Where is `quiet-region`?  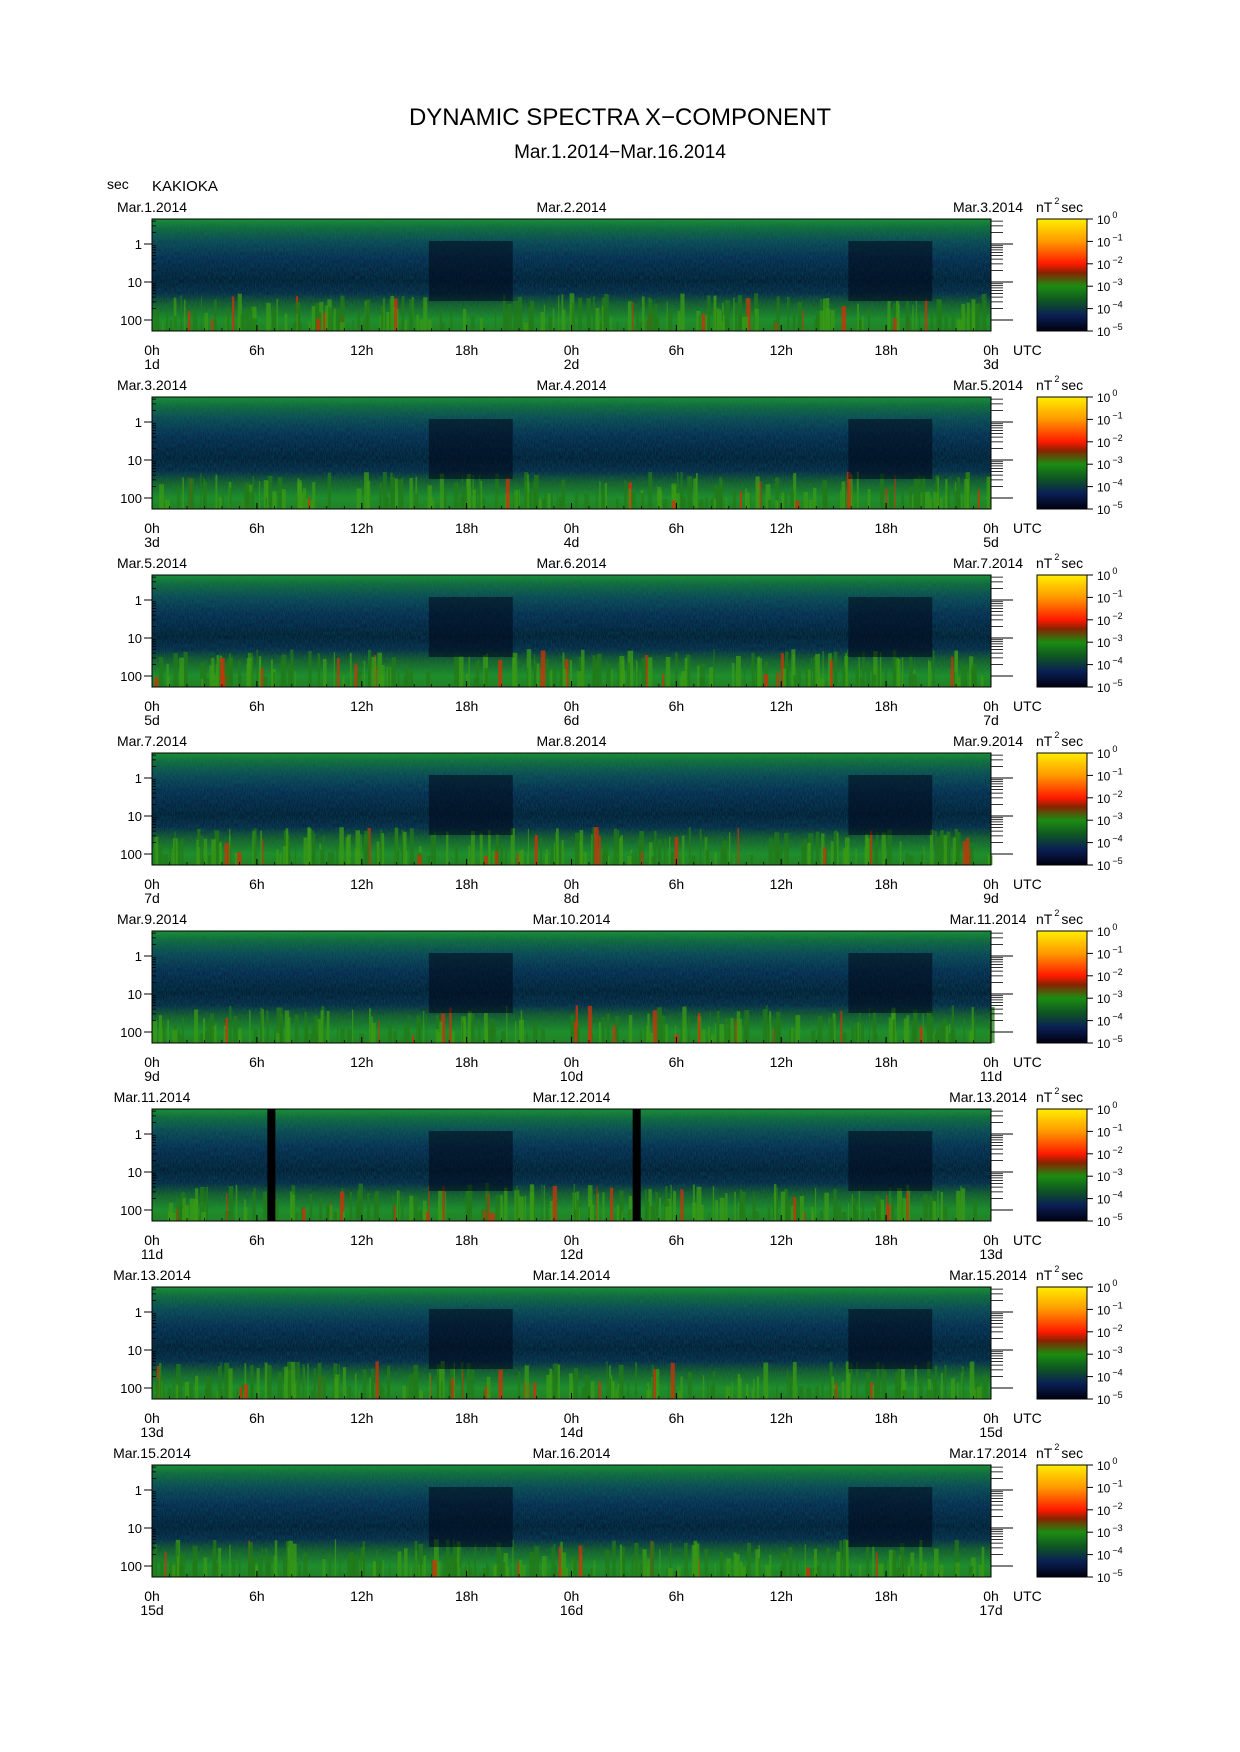
quiet-region is located at coordinates (470, 1517).